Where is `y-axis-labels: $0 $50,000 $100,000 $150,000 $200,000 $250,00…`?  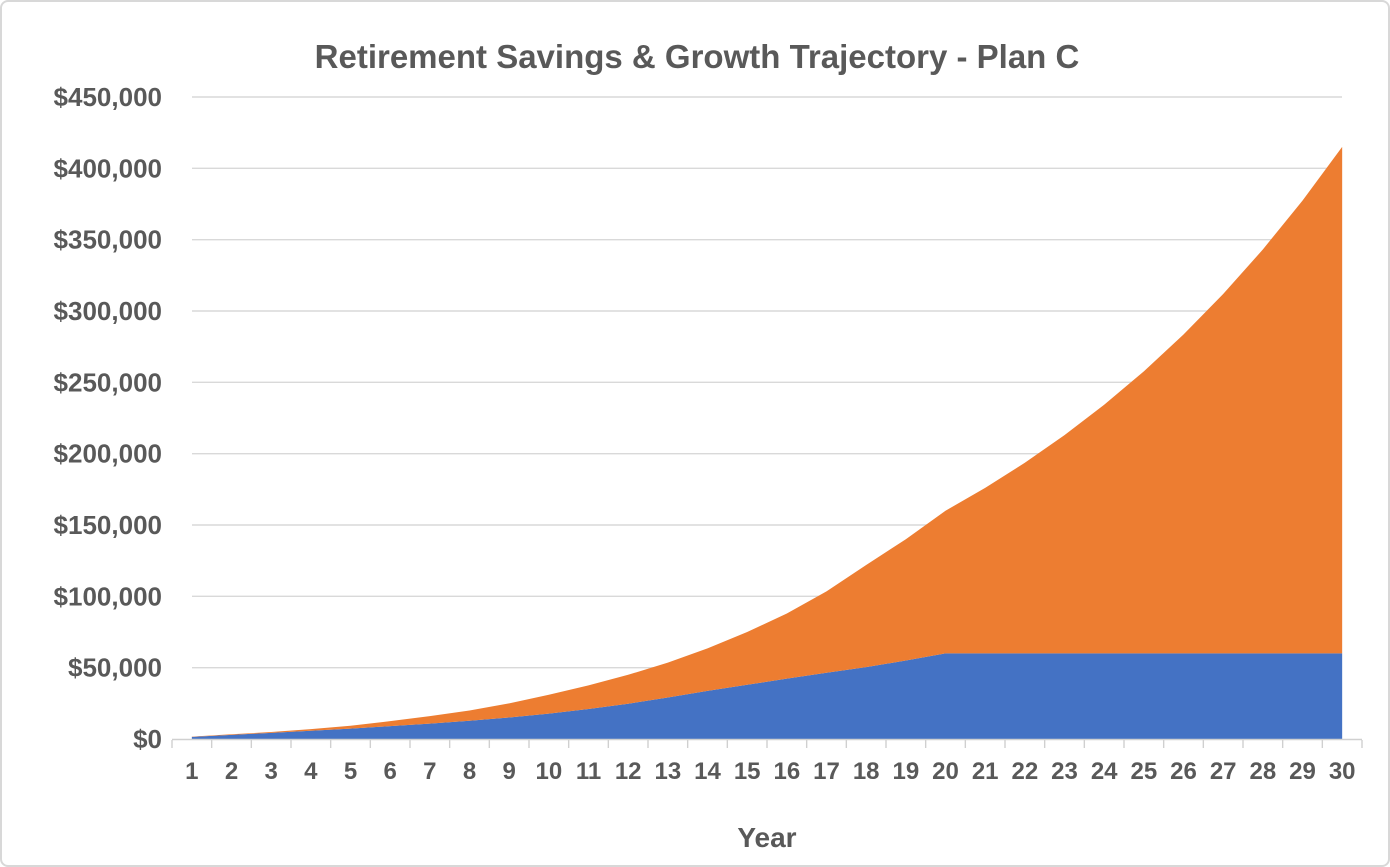 y-axis-labels: $0 $50,000 $100,000 $150,000 $200,000 $250,00… is located at coordinates (108, 418).